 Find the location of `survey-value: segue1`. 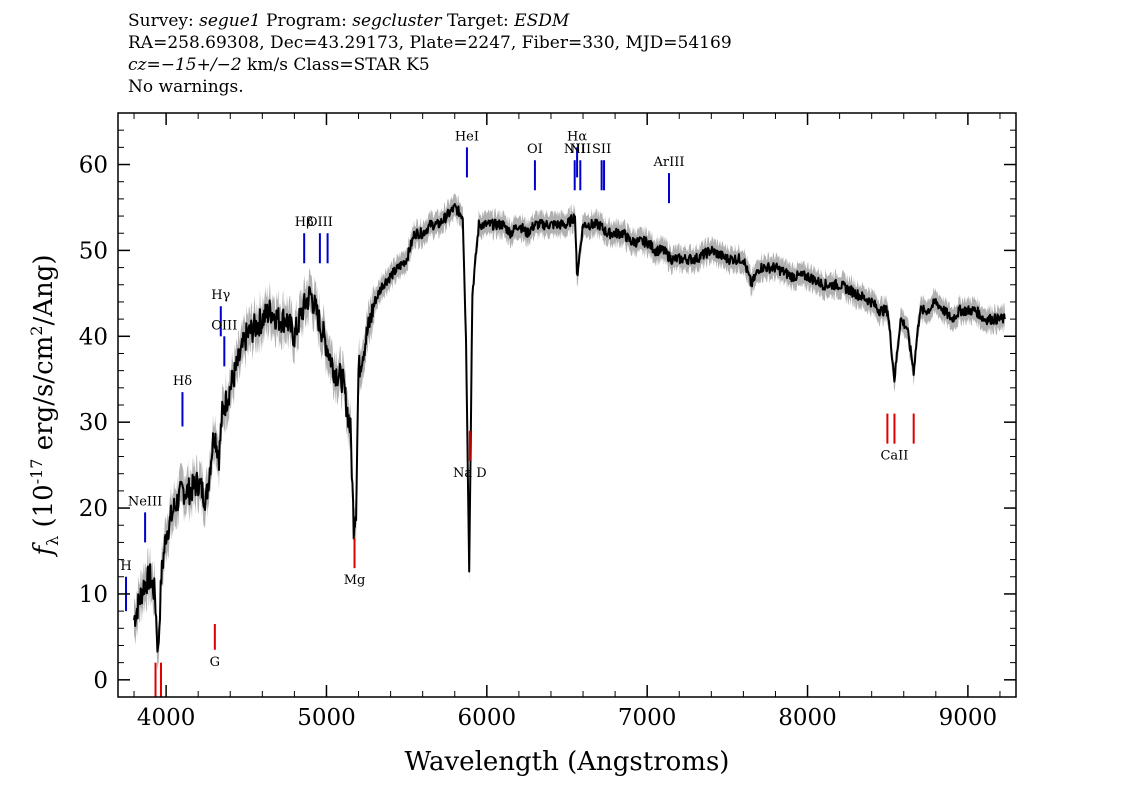

survey-value: segue1 is located at coordinates (230, 21).